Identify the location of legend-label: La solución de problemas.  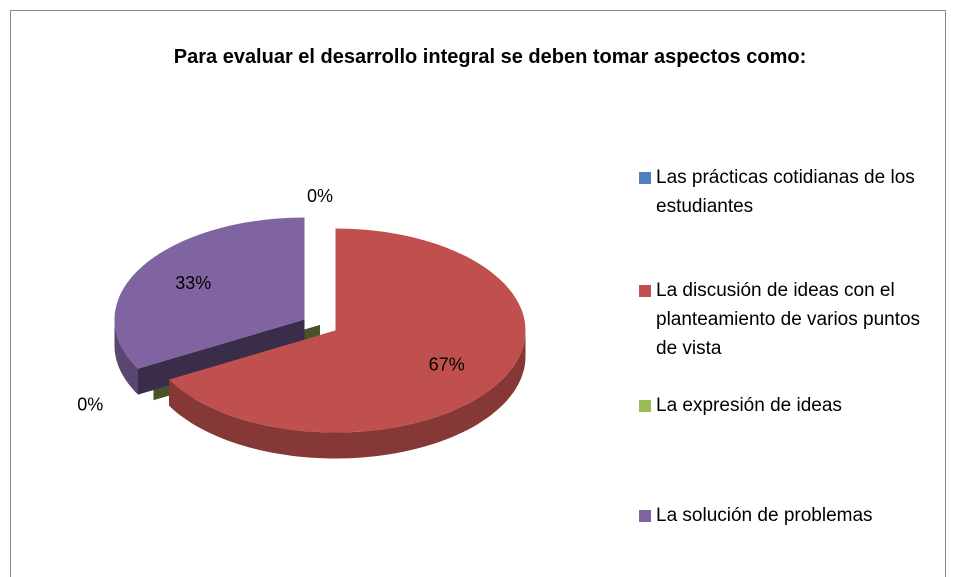
(764, 515).